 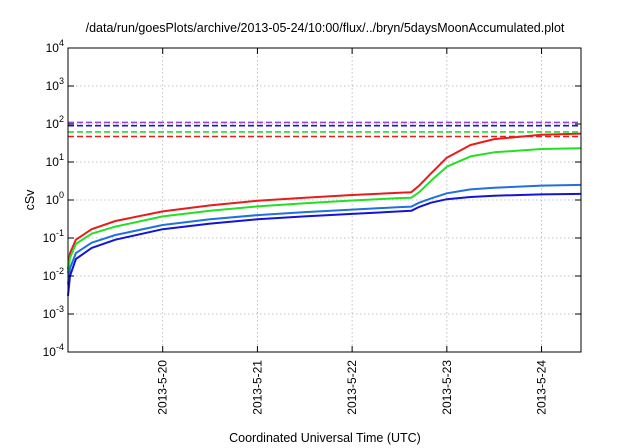 What do you see at coordinates (325, 438) in the screenshot?
I see `x-axis-label: Coordinated Universal Time (UTC)` at bounding box center [325, 438].